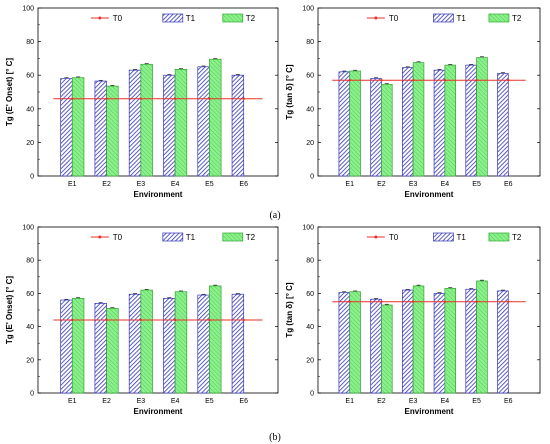 This screenshot has width=550, height=444. Describe the element at coordinates (275, 437) in the screenshot. I see `caption-b: (b)` at that location.